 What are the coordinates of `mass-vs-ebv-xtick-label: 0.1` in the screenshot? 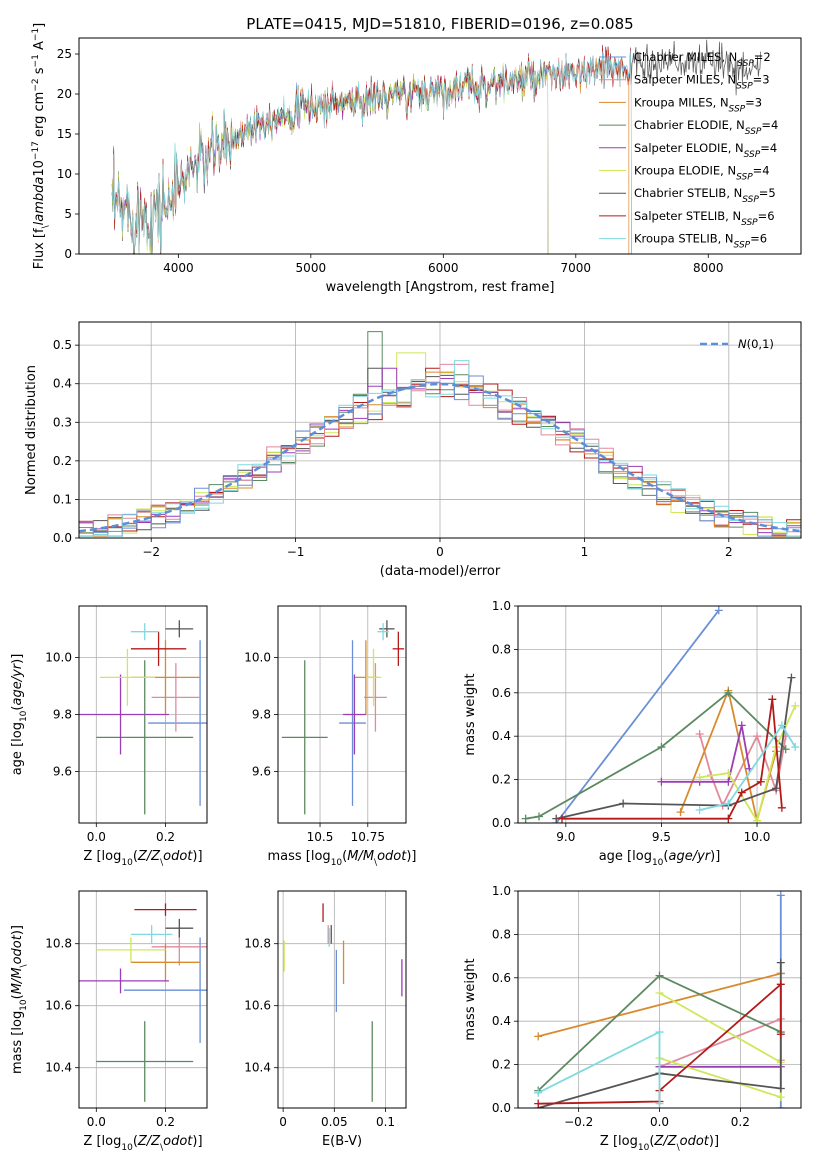 It's located at (385, 1122).